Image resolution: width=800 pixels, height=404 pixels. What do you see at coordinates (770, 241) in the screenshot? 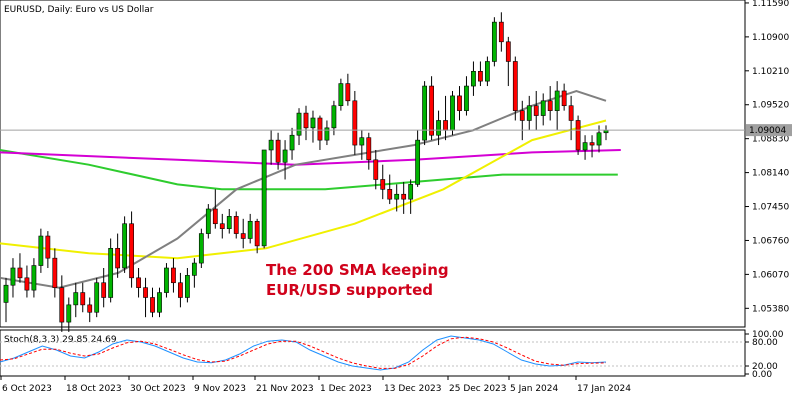
I see `price-tick-label: 1.06760` at bounding box center [770, 241].